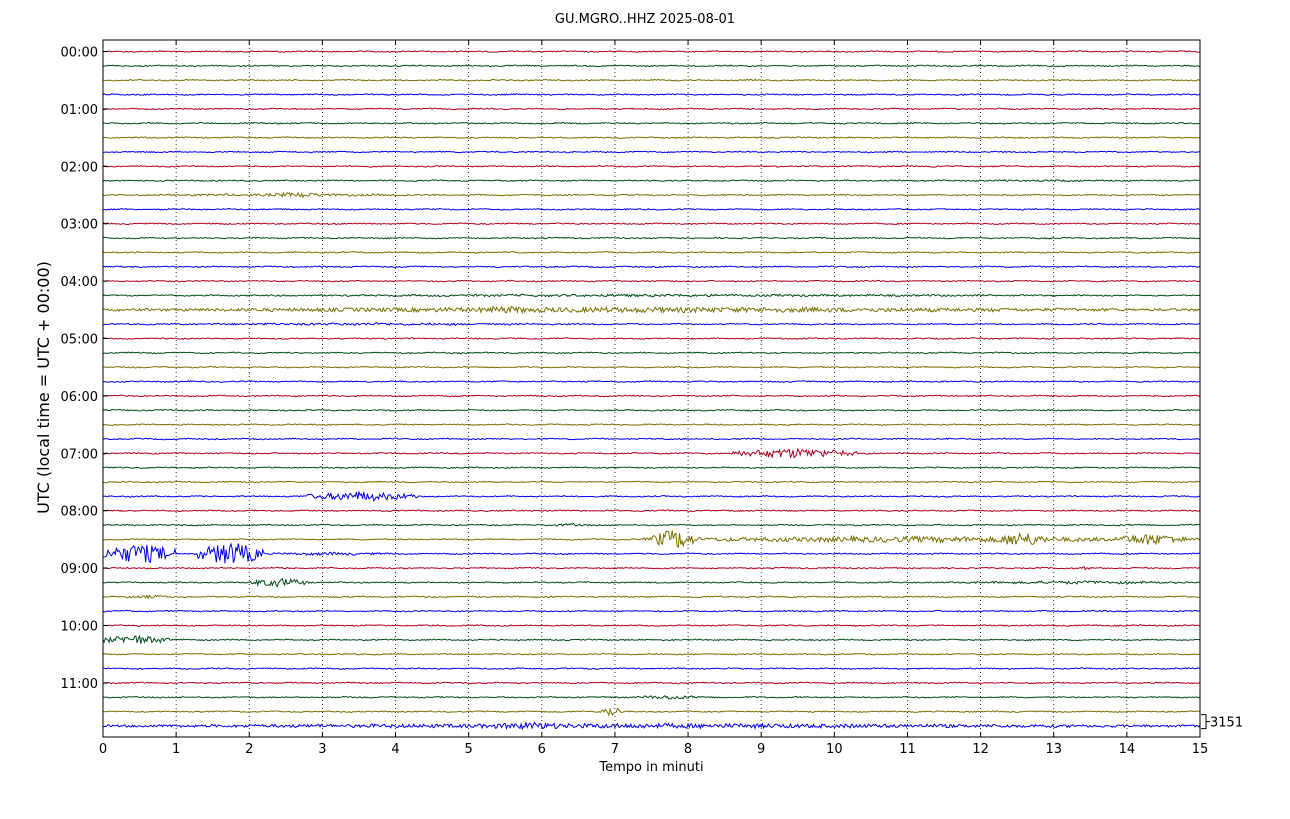 Image resolution: width=1290 pixels, height=819 pixels. I want to click on x-tick-label: 5, so click(469, 749).